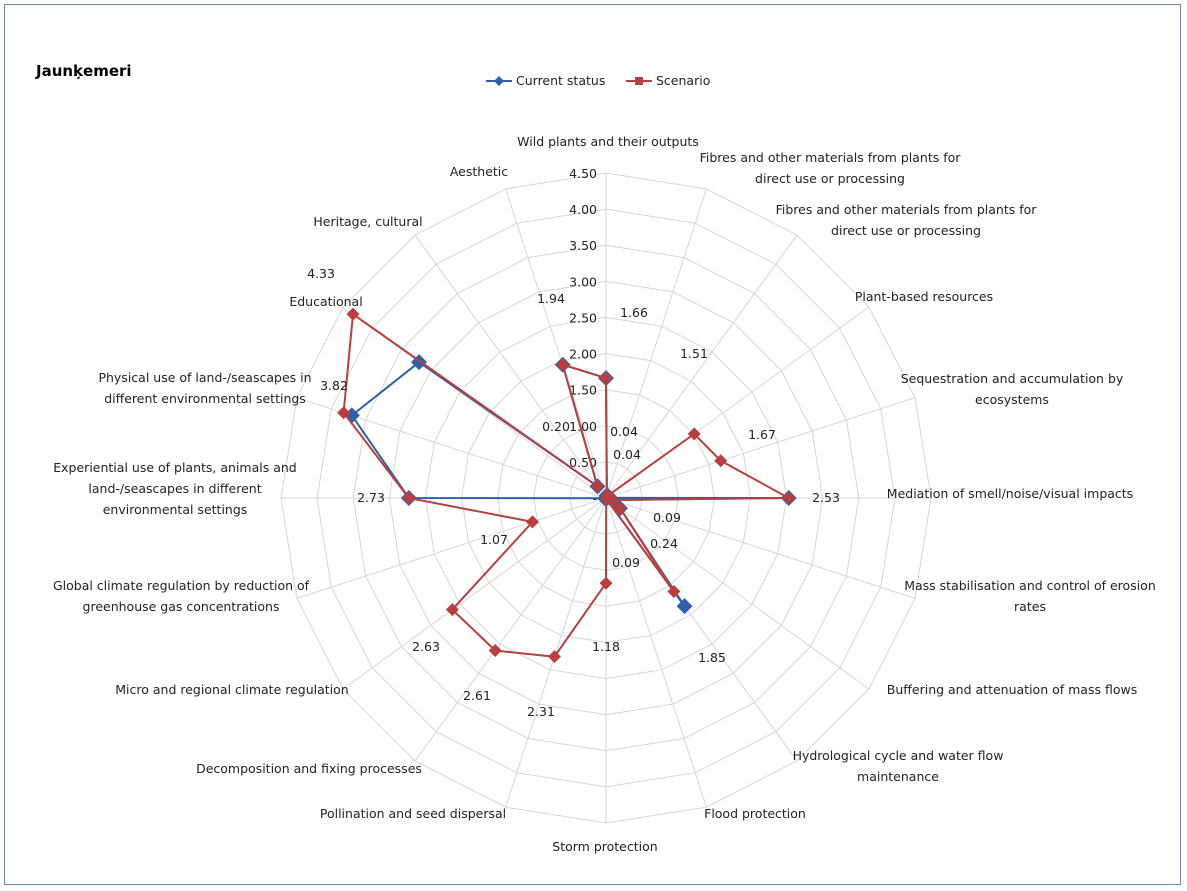  What do you see at coordinates (924, 296) in the screenshot?
I see `category-label: Plant-based resources` at bounding box center [924, 296].